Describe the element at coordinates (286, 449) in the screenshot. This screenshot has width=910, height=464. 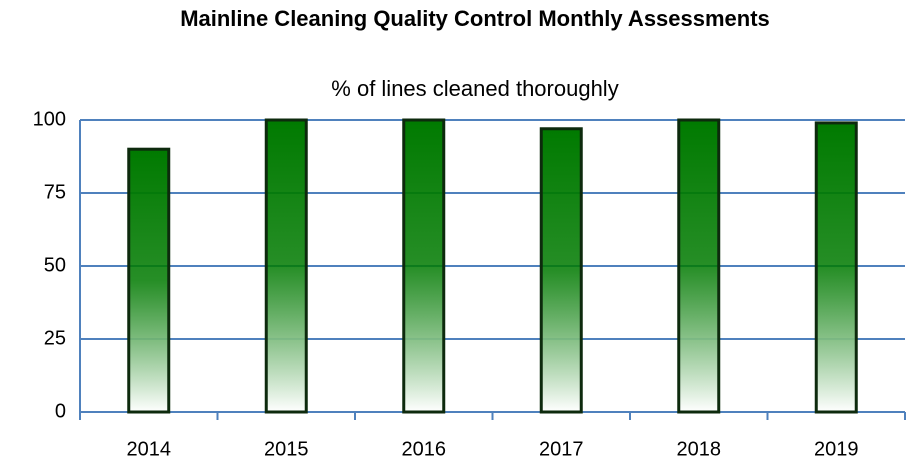
I see `x-tick-label: 2015` at that location.